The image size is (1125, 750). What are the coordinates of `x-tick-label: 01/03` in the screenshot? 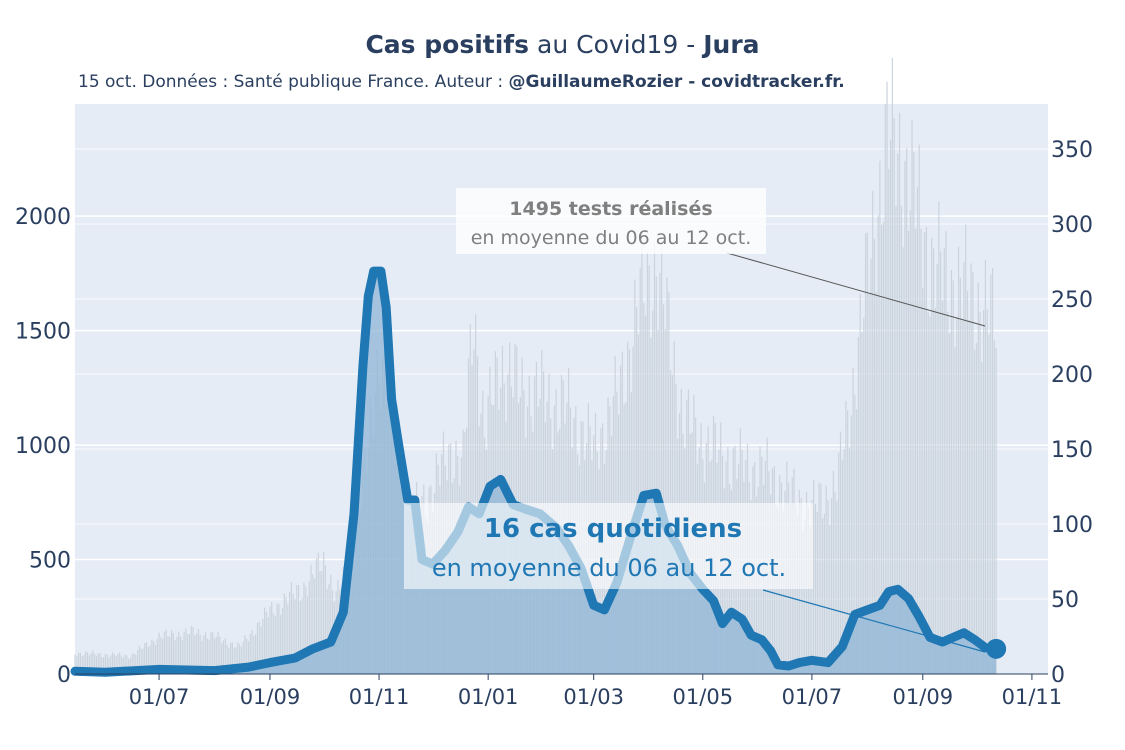 It's located at (593, 697).